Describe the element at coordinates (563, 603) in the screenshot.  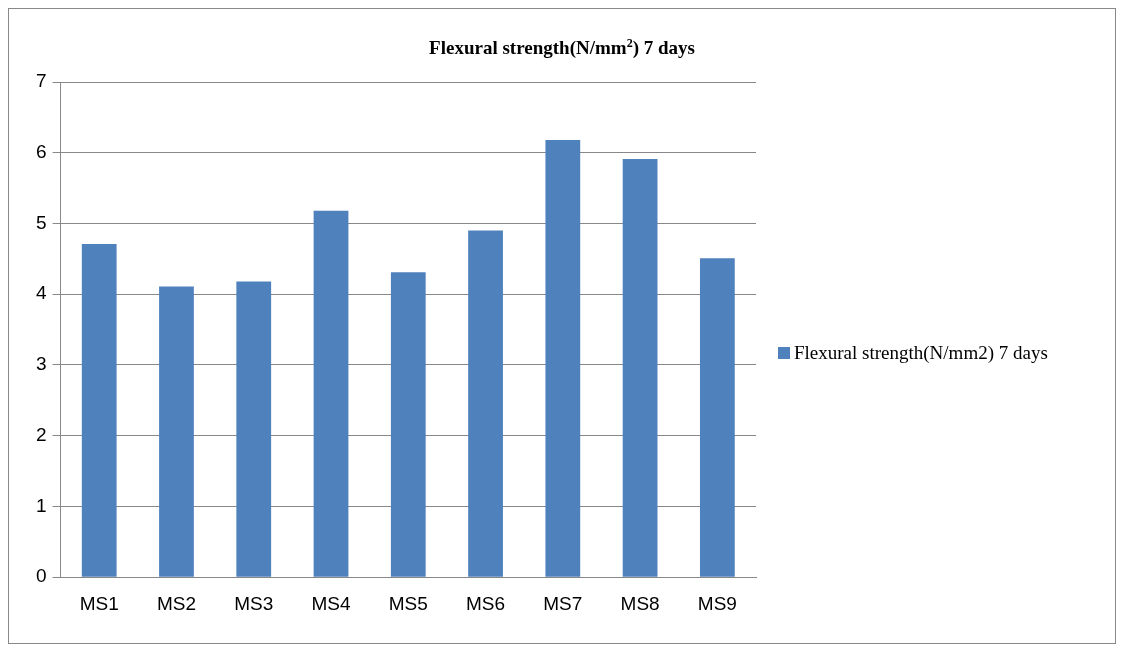
I see `x-tick-label: MS7` at that location.